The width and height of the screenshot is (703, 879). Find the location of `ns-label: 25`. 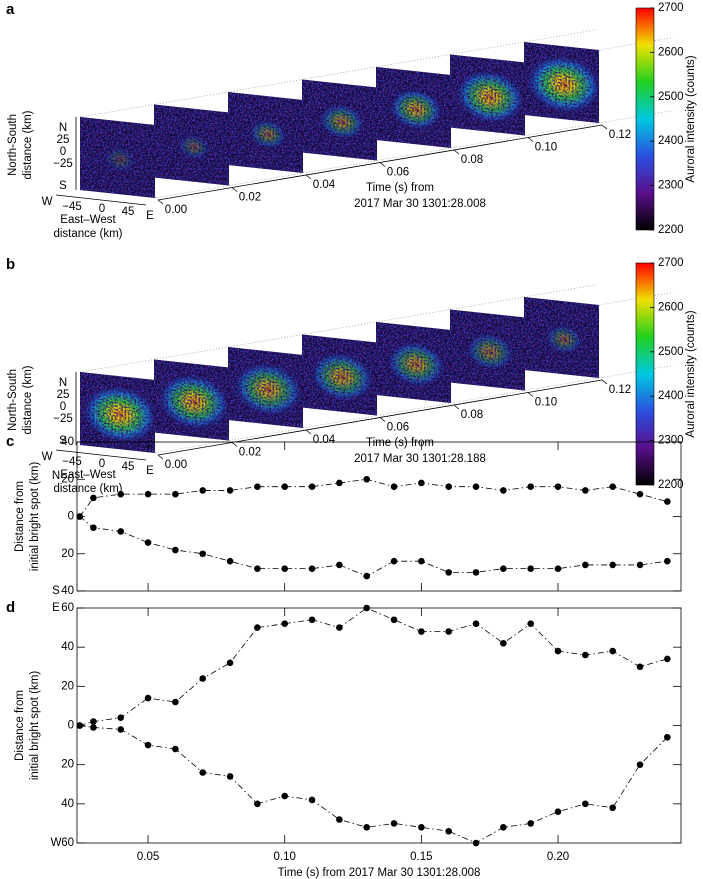

ns-label: 25 is located at coordinates (63, 395).